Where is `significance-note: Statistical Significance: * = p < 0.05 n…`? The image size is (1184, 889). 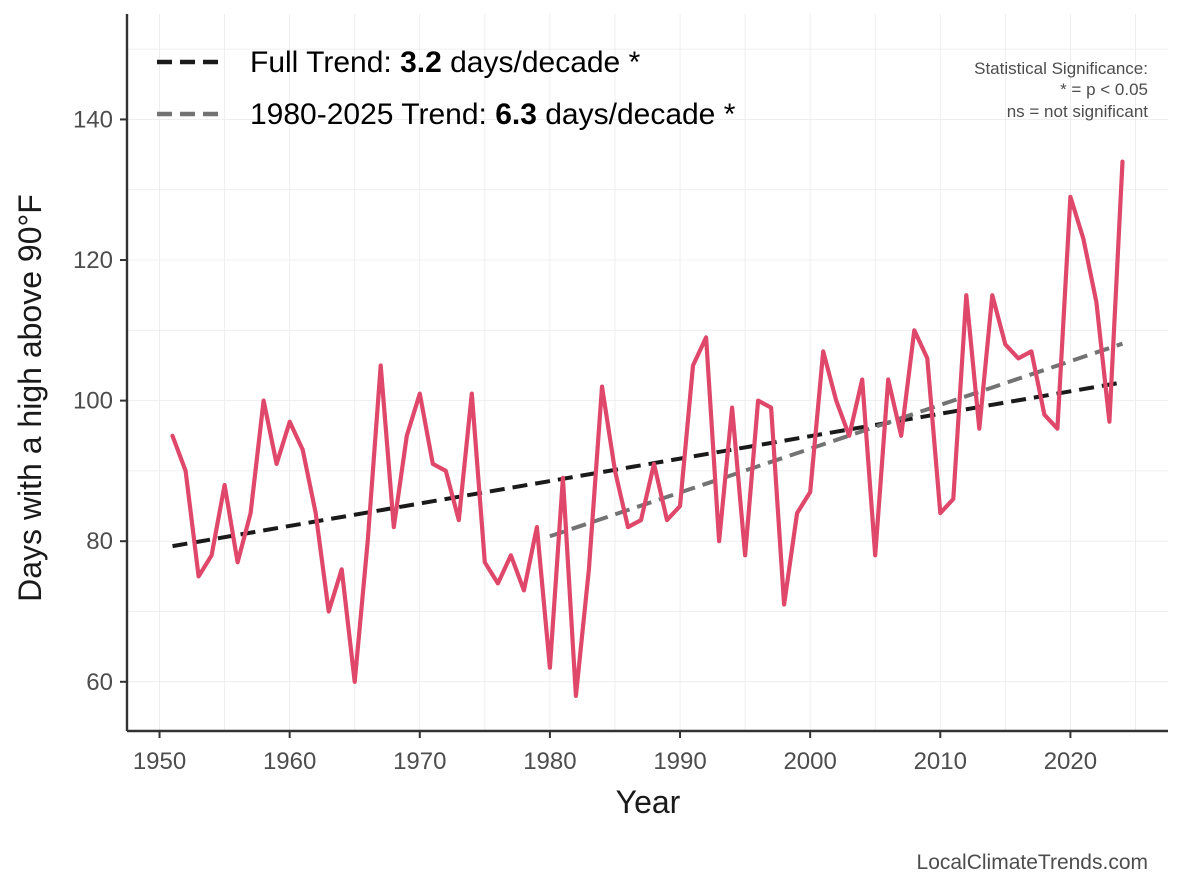
significance-note: Statistical Significance: * = p < 0.05 n… is located at coordinates (1061, 90).